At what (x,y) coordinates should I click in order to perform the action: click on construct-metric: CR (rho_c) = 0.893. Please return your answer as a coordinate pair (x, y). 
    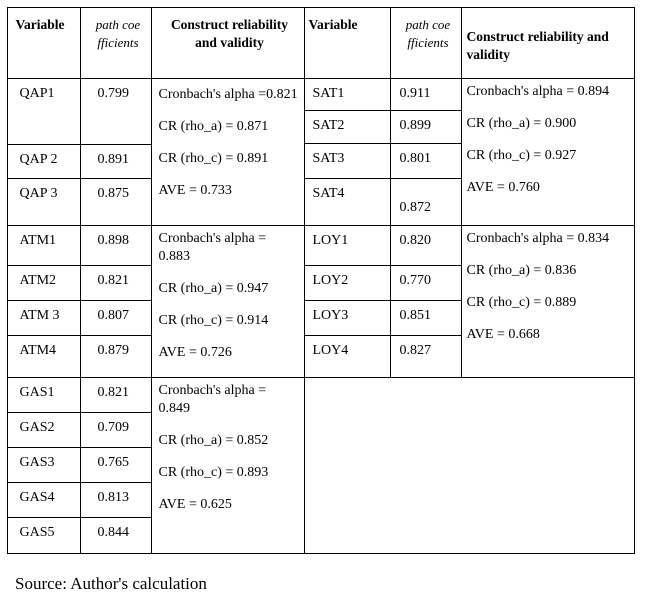
    Looking at the image, I should click on (213, 472).